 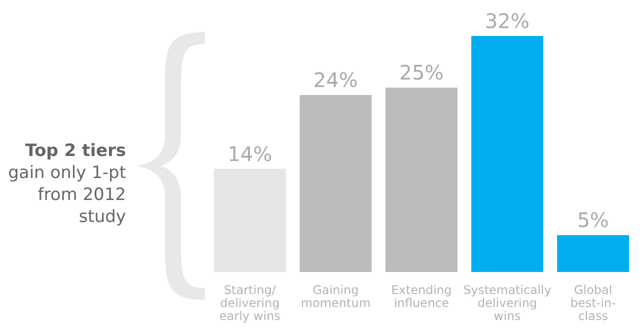 I want to click on data-label: 14%, so click(x=250, y=154).